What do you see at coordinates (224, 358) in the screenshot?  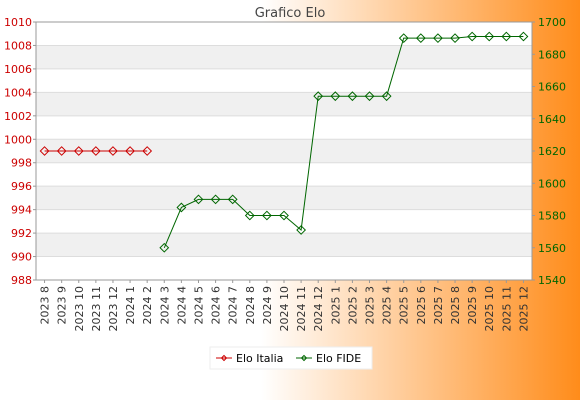 I see `legend-swatch-marker` at bounding box center [224, 358].